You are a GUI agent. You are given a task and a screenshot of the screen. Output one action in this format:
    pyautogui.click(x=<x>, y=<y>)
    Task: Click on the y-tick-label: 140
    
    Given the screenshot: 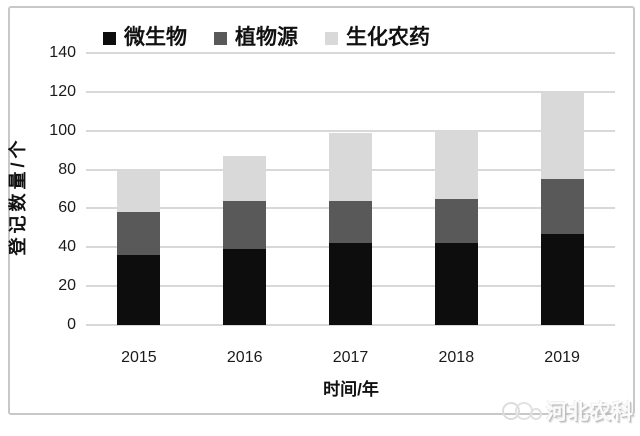 What is the action you would take?
    pyautogui.click(x=62, y=52)
    